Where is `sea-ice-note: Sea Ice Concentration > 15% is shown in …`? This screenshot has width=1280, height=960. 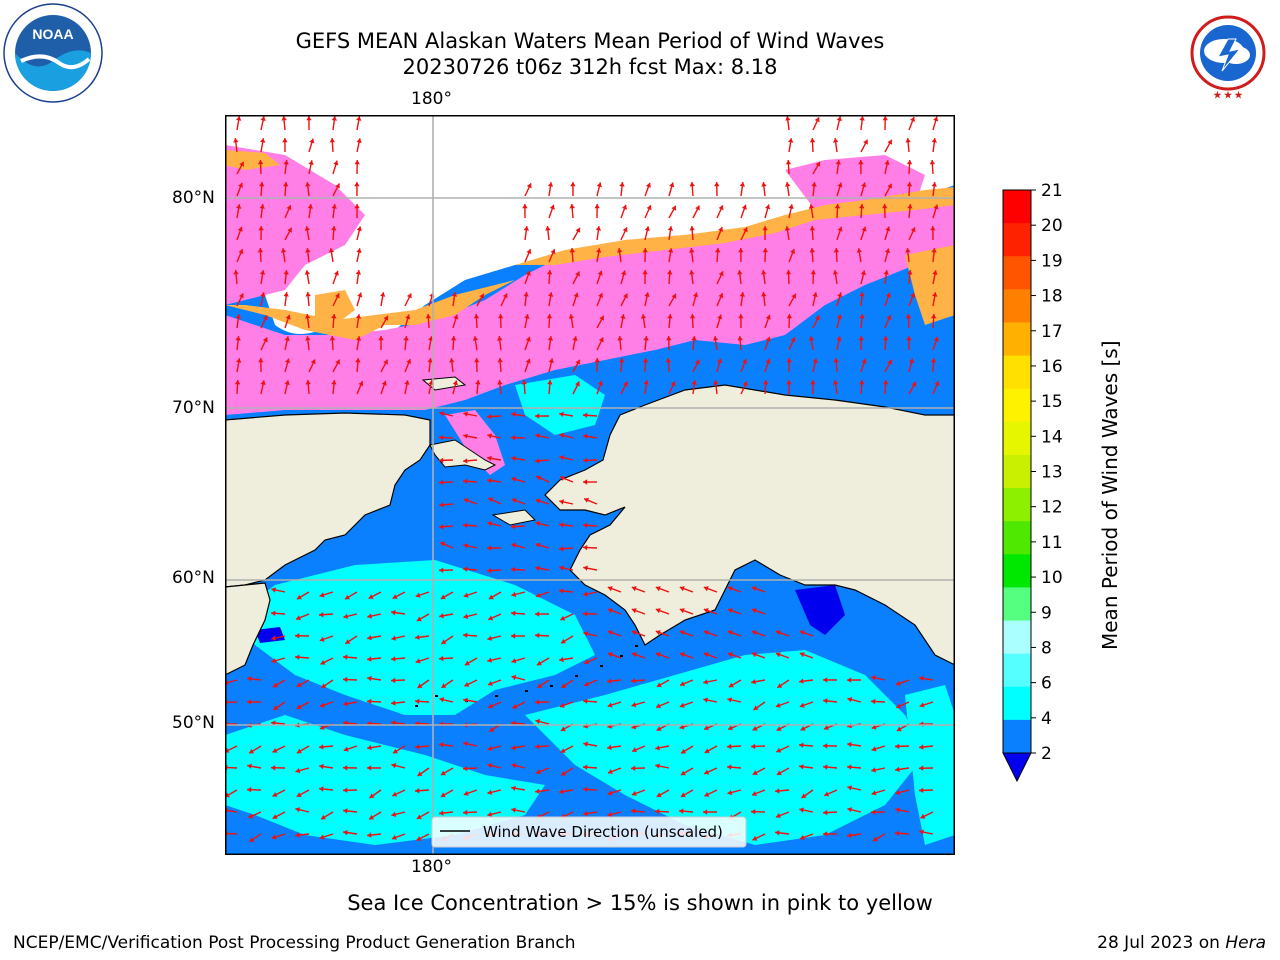
sea-ice-note: Sea Ice Concentration > 15% is shown in … is located at coordinates (640, 903).